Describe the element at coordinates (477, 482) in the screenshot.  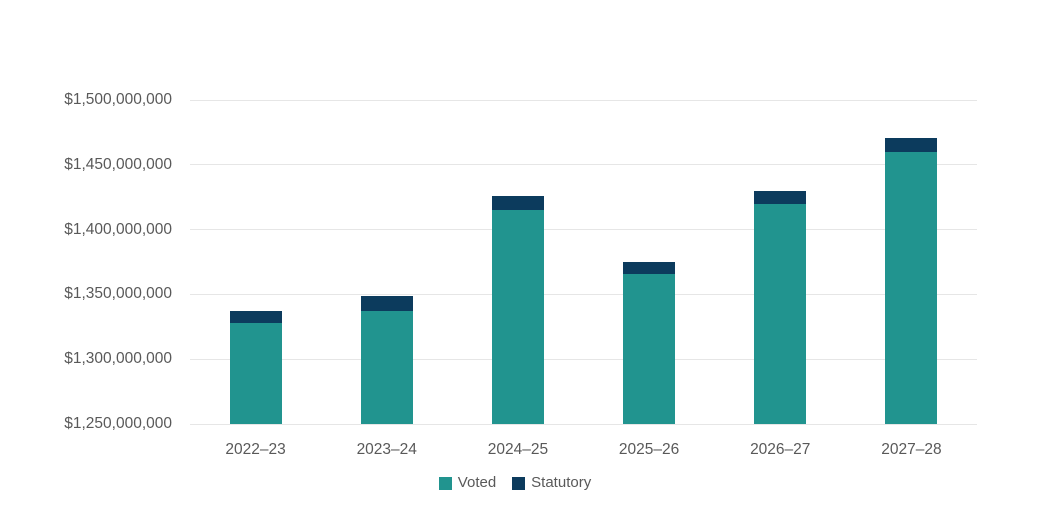
I see `legend-label-voted: Voted` at that location.